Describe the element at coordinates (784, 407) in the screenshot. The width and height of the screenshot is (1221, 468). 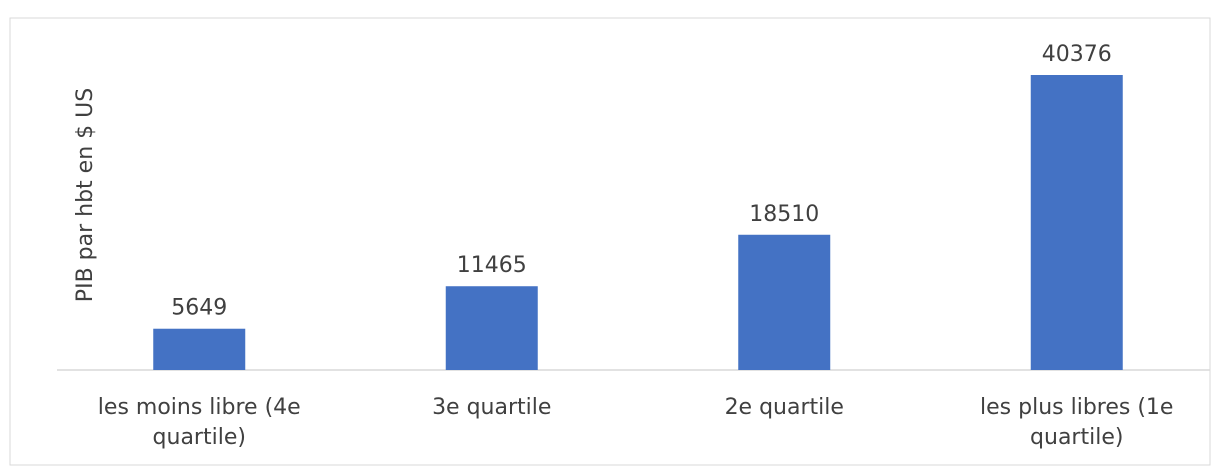
I see `x-tick-label: 2e quartile` at that location.